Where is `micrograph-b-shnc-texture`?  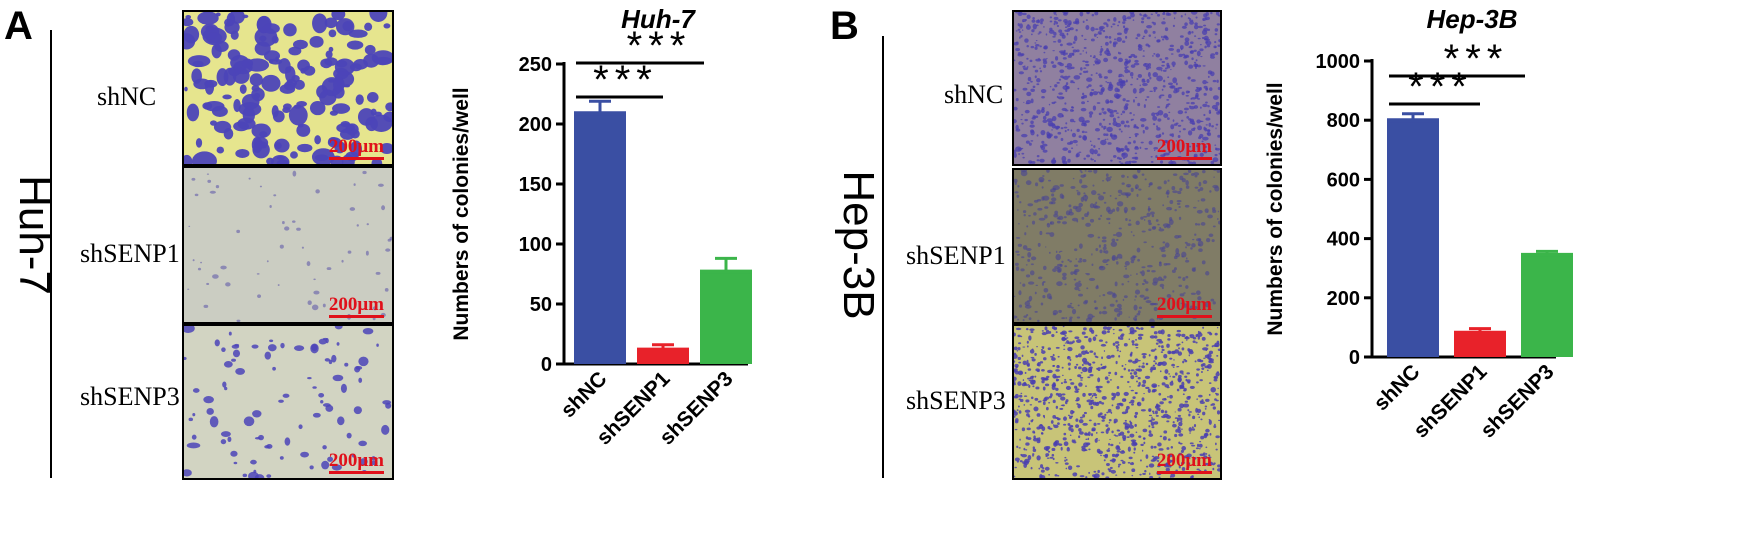 micrograph-b-shnc-texture is located at coordinates (1117, 88).